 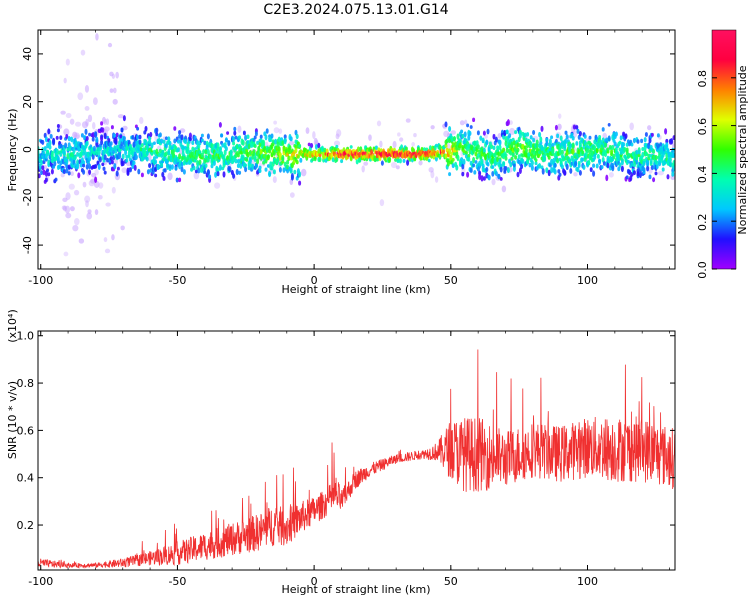 What do you see at coordinates (355, 289) in the screenshot?
I see `spectrogram-x-label: Height of straight line (km)` at bounding box center [355, 289].